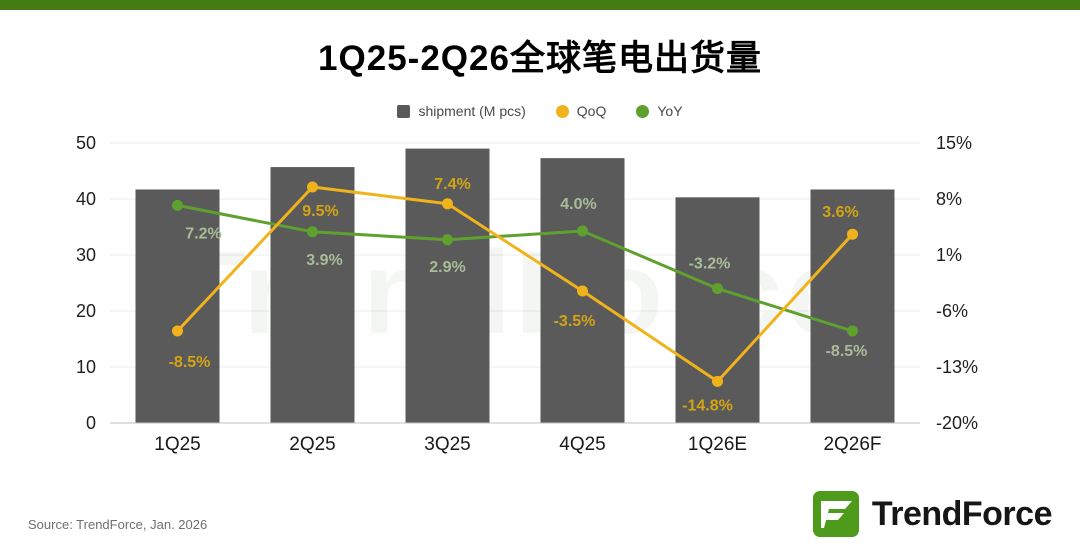  I want to click on yoy-swatch-icon, so click(643, 111).